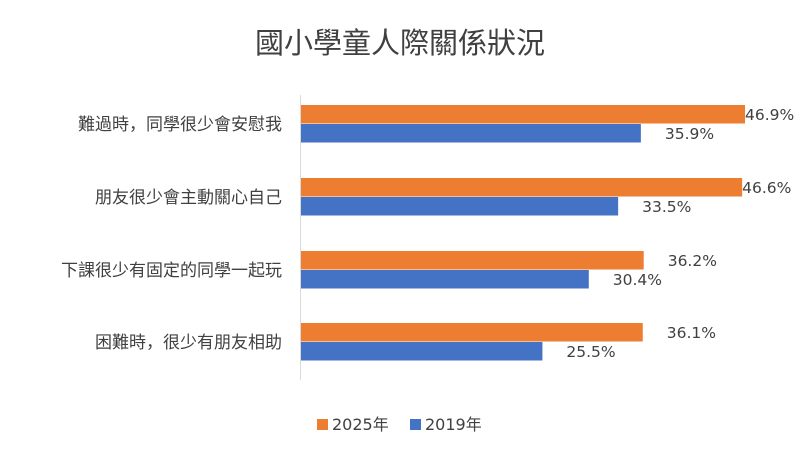  Describe the element at coordinates (180, 125) in the screenshot. I see `category-label: 難過時，同學很少會安慰我` at that location.